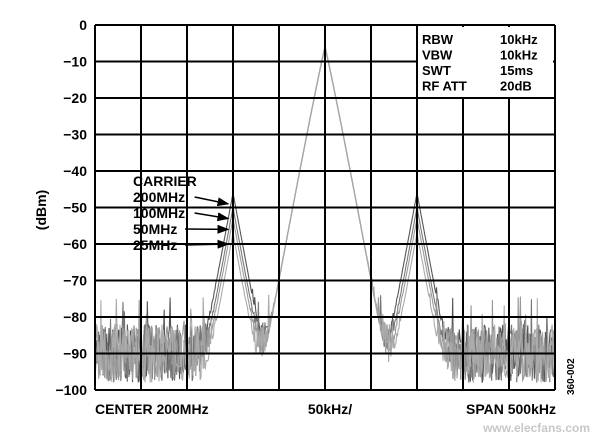  Describe the element at coordinates (159, 197) in the screenshot. I see `carrier-label: 200MHz` at that location.